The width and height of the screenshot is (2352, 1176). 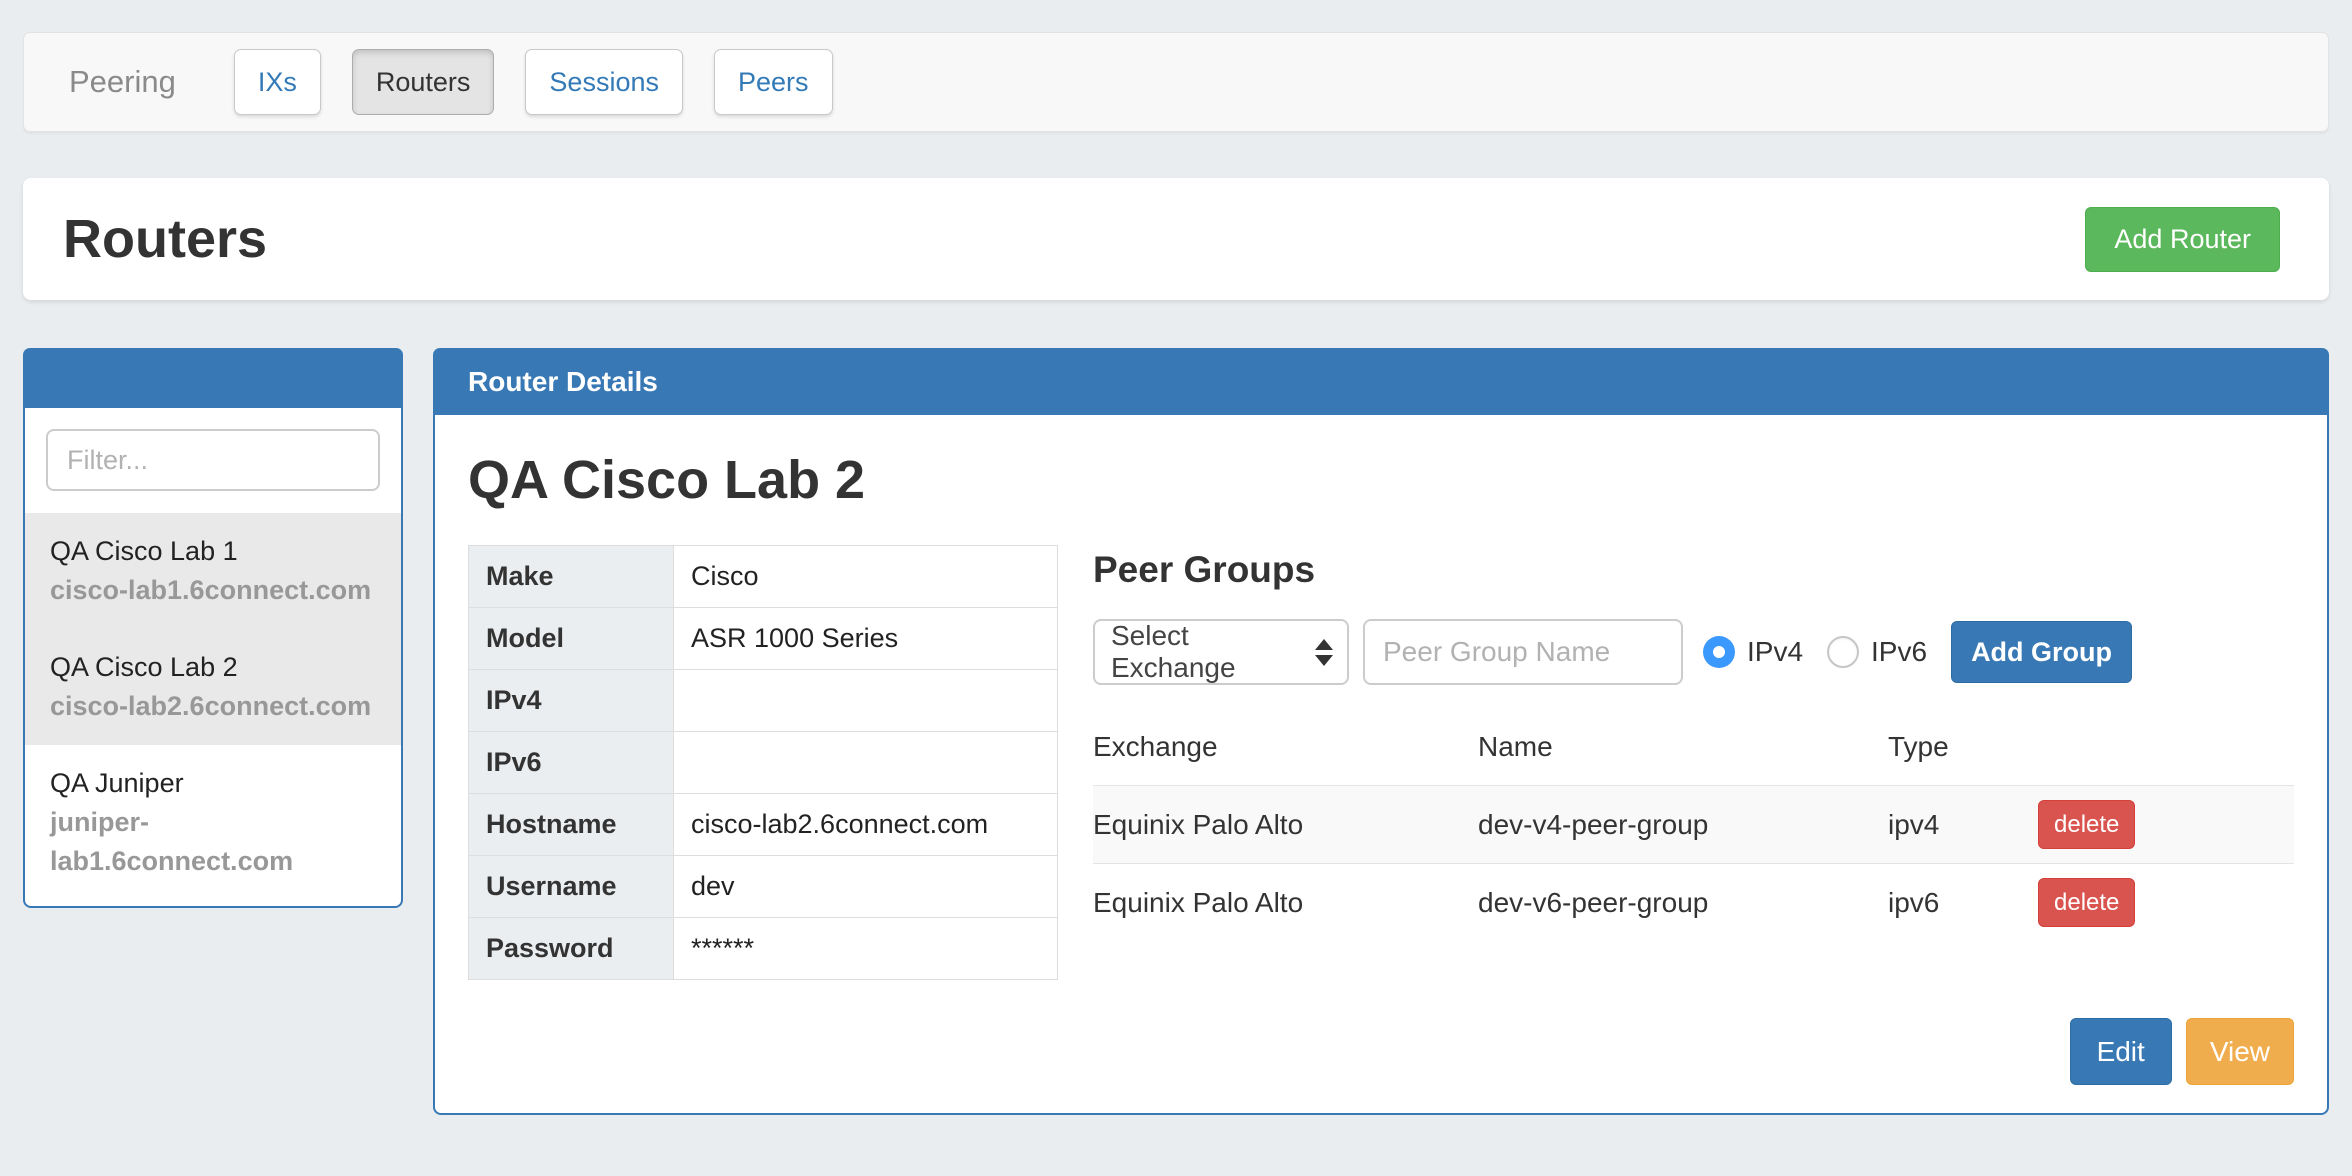 I want to click on table-row: IPv6, so click(x=763, y=762).